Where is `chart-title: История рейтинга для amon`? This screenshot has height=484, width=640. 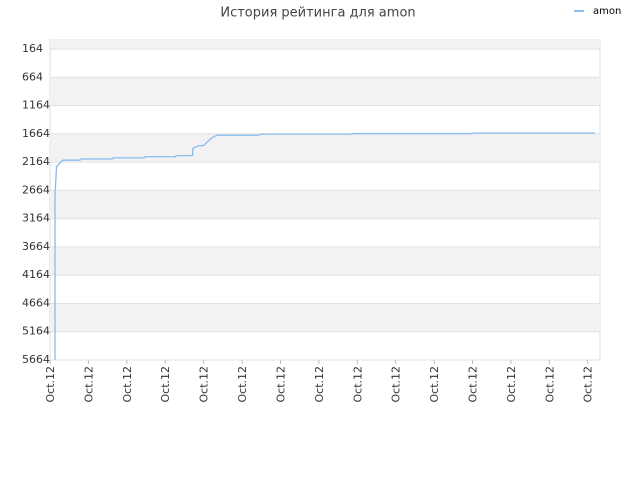 chart-title: История рейтинга для amon is located at coordinates (317, 13).